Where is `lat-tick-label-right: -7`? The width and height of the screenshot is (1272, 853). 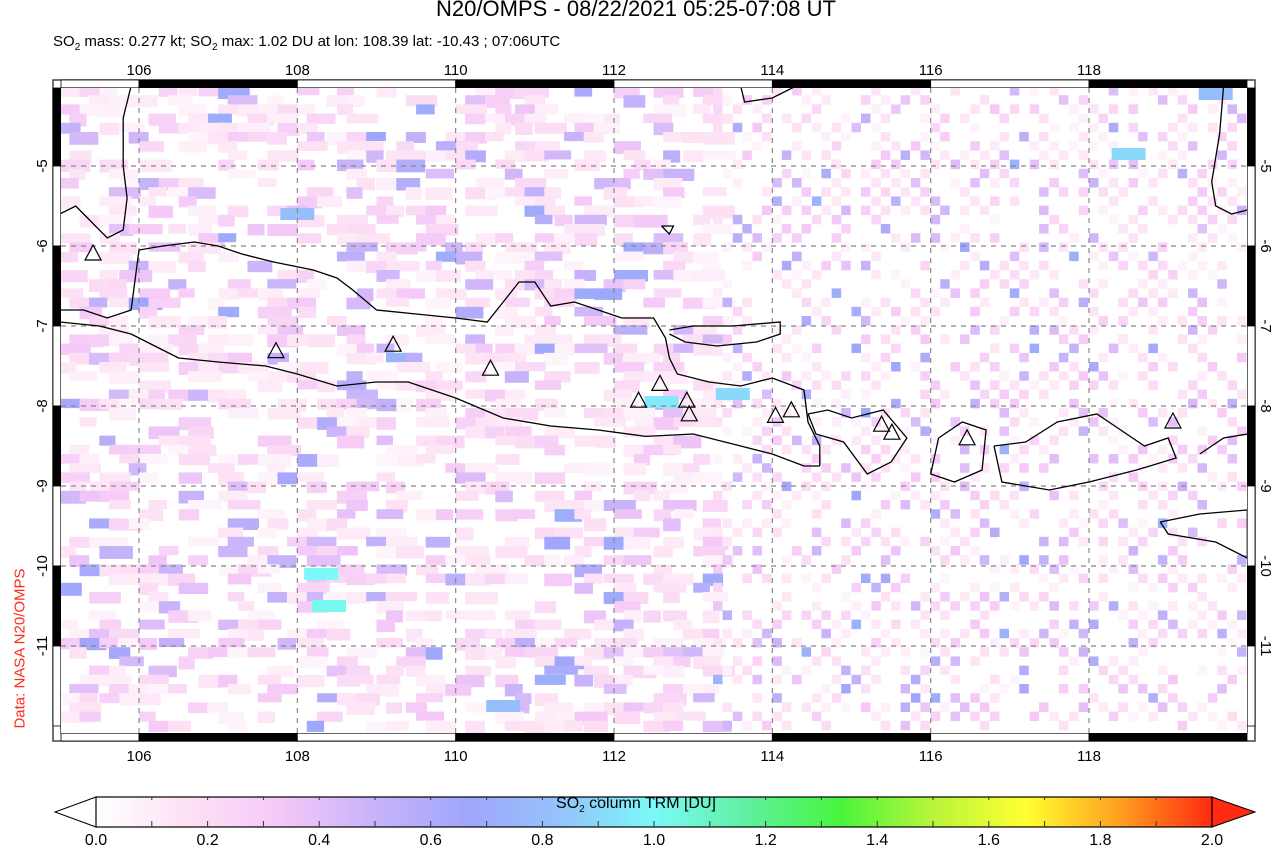
lat-tick-label-right: -7 is located at coordinates (1264, 325).